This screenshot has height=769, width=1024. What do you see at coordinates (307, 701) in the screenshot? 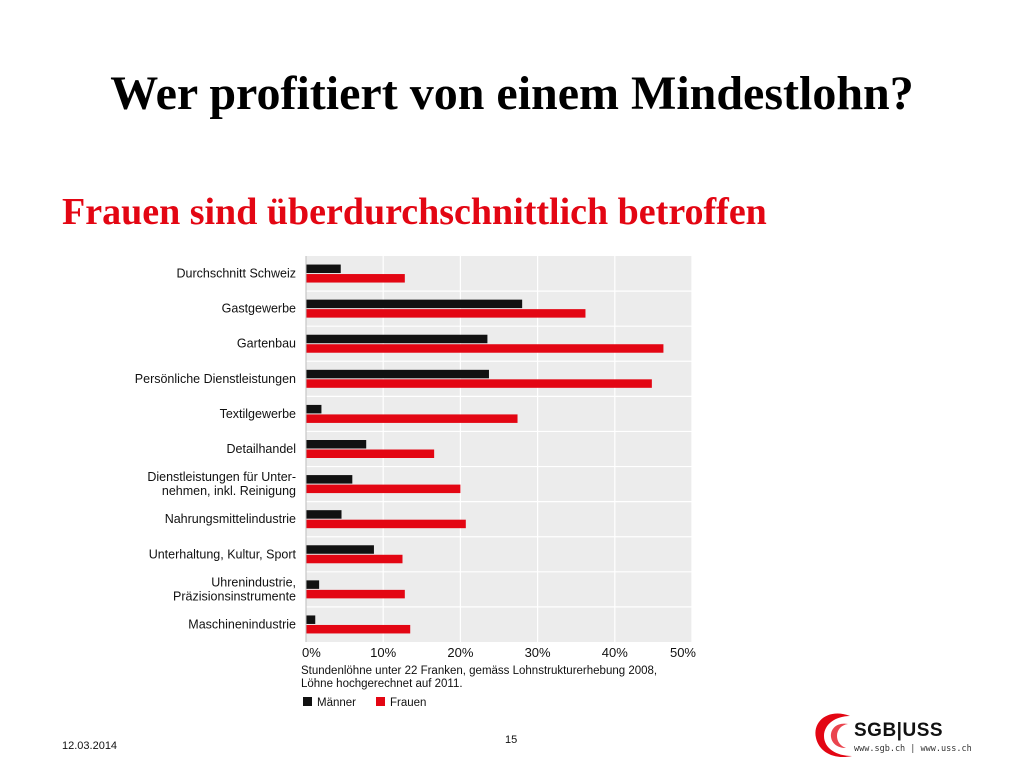
I see `legend-swatch-maenner` at bounding box center [307, 701].